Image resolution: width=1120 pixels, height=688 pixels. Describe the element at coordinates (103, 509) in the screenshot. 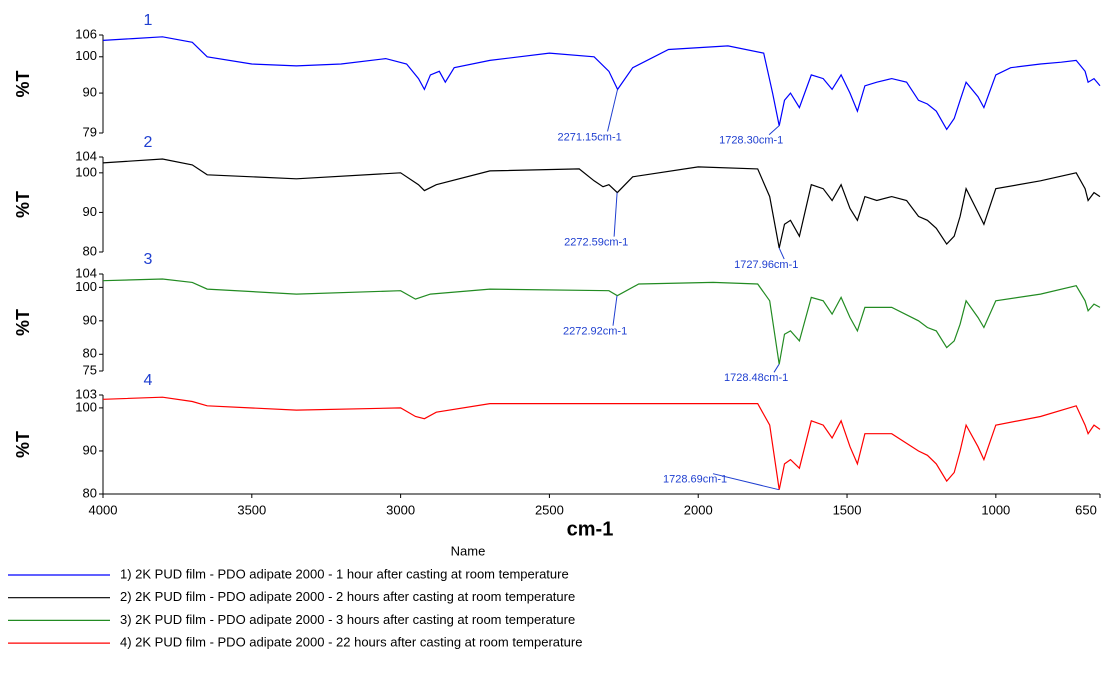

I see `x-tick-label: 4000` at that location.